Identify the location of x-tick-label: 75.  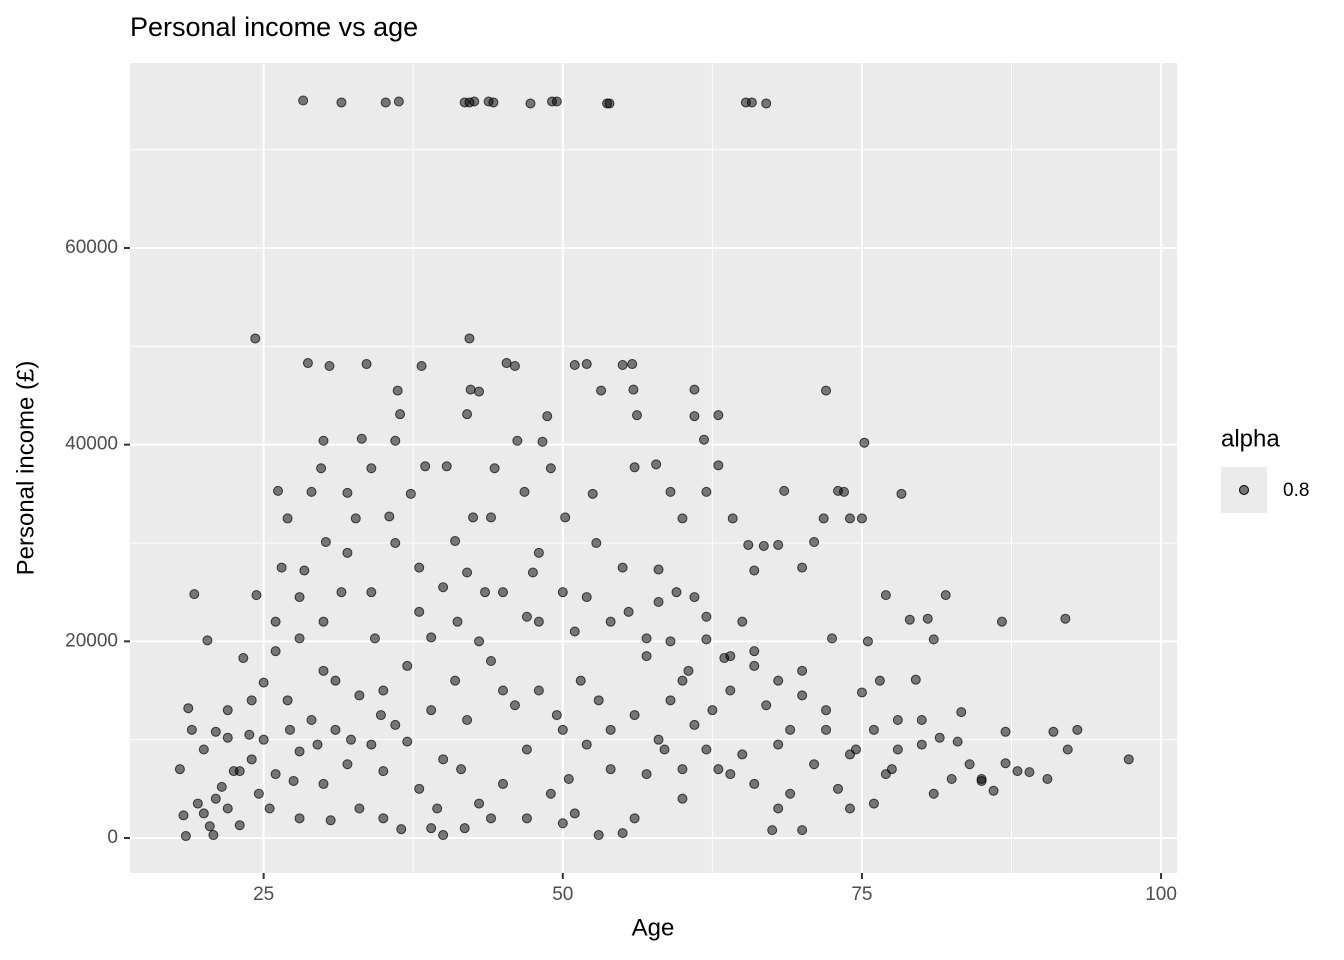
(861, 894).